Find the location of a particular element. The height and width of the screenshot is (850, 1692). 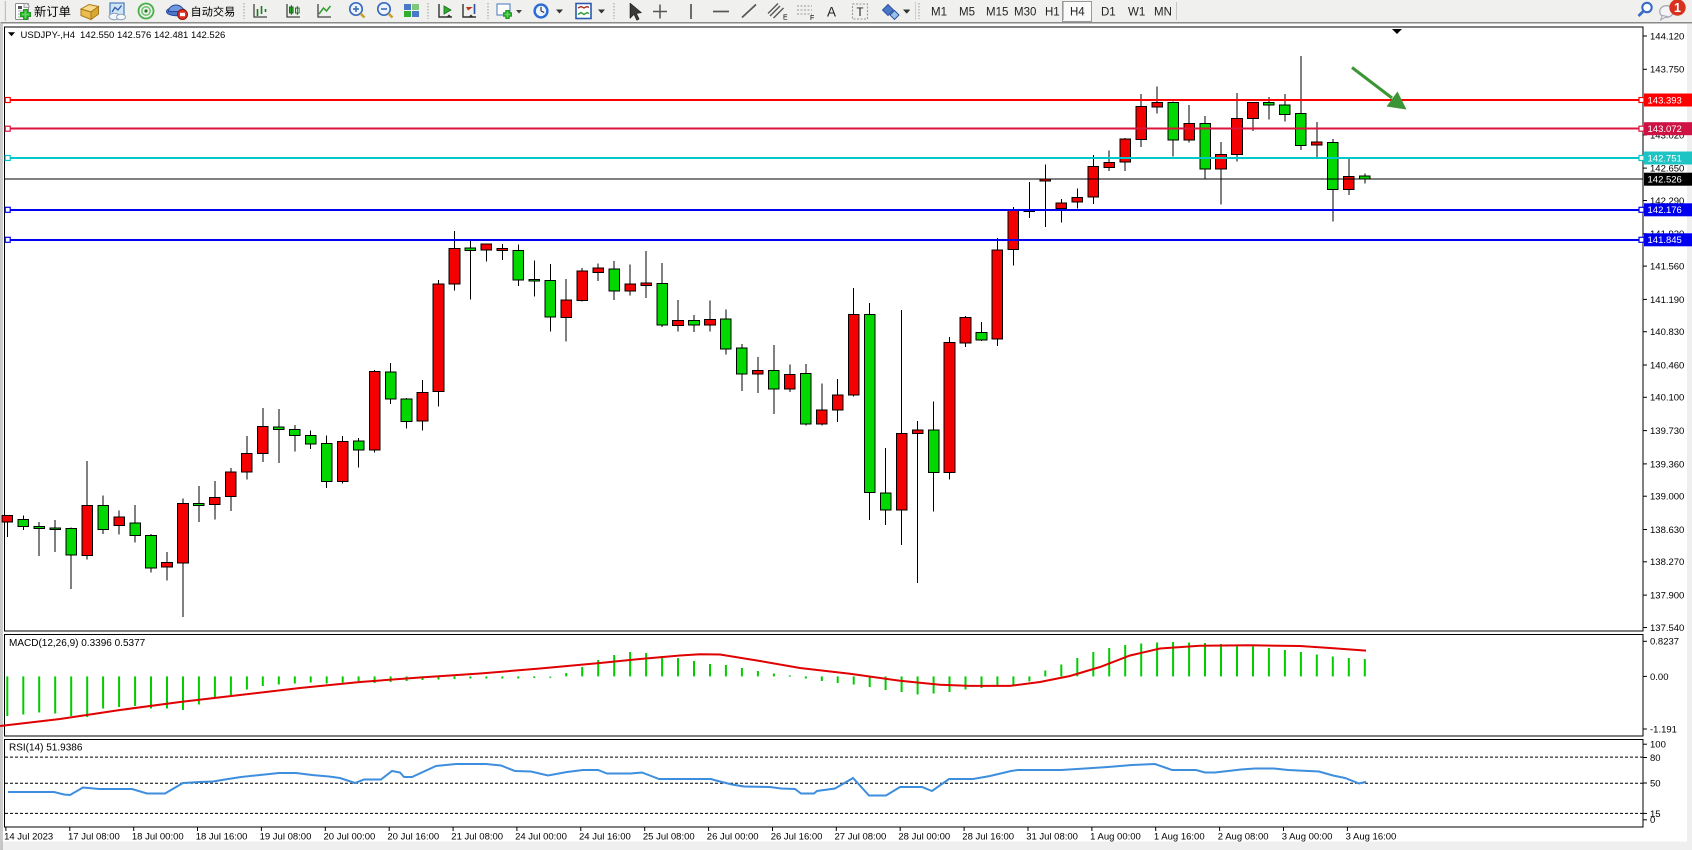

svg-text:142.550 142.576 142.481 142.52: 142.550 142.576 142.481 142.526 is located at coordinates (152, 35).